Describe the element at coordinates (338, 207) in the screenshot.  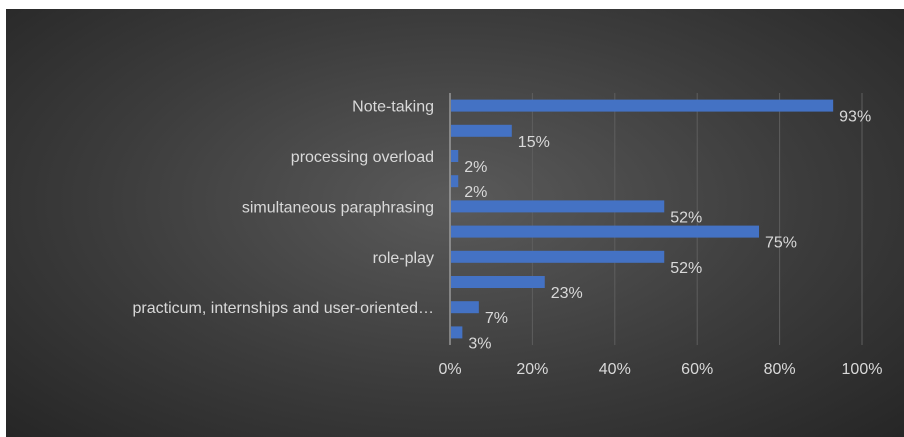
I see `category-label-4: simultaneous paraphrasing` at that location.